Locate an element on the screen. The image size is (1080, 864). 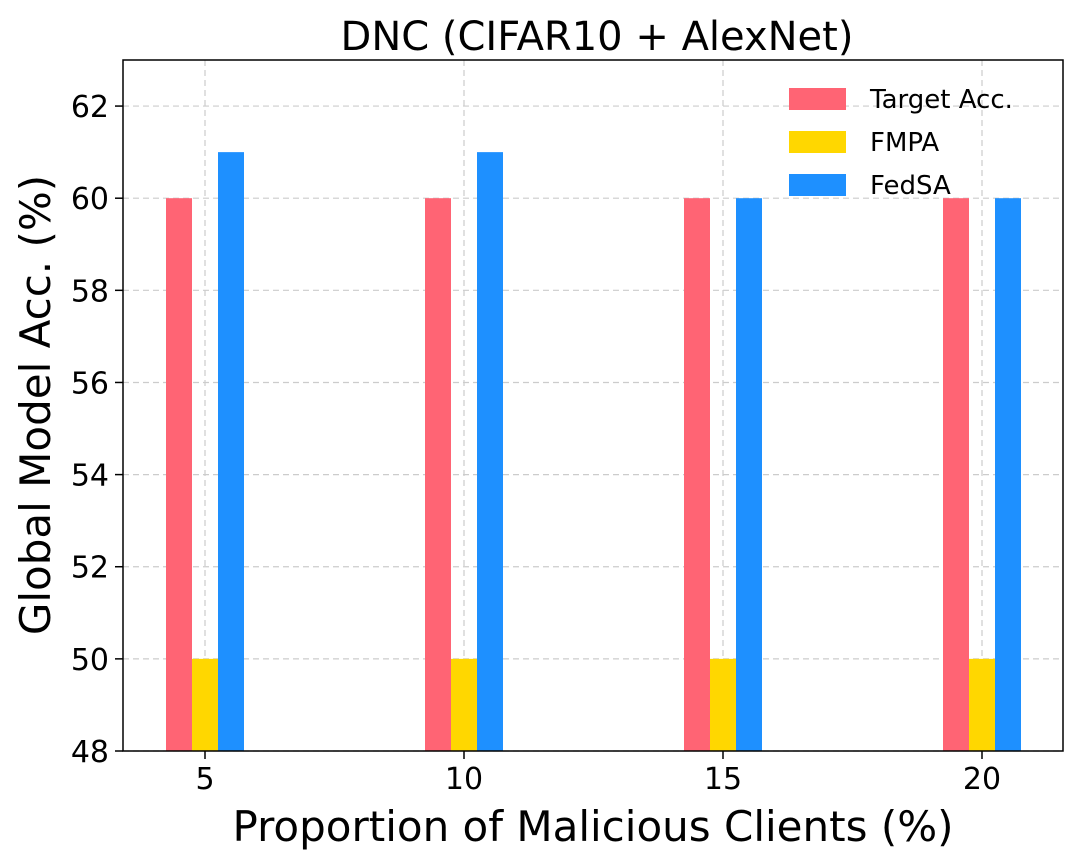
x-tick-label: 10 is located at coordinates (464, 779).